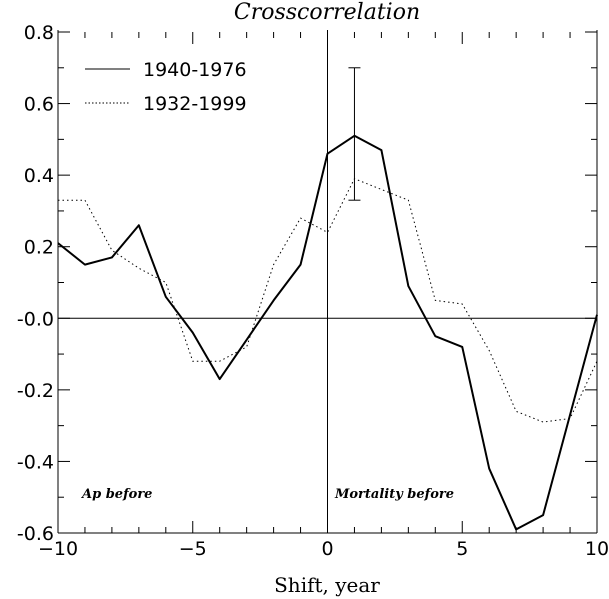 This screenshot has height=599, width=609. What do you see at coordinates (462, 549) in the screenshot?
I see `x-tick-label: 5` at bounding box center [462, 549].